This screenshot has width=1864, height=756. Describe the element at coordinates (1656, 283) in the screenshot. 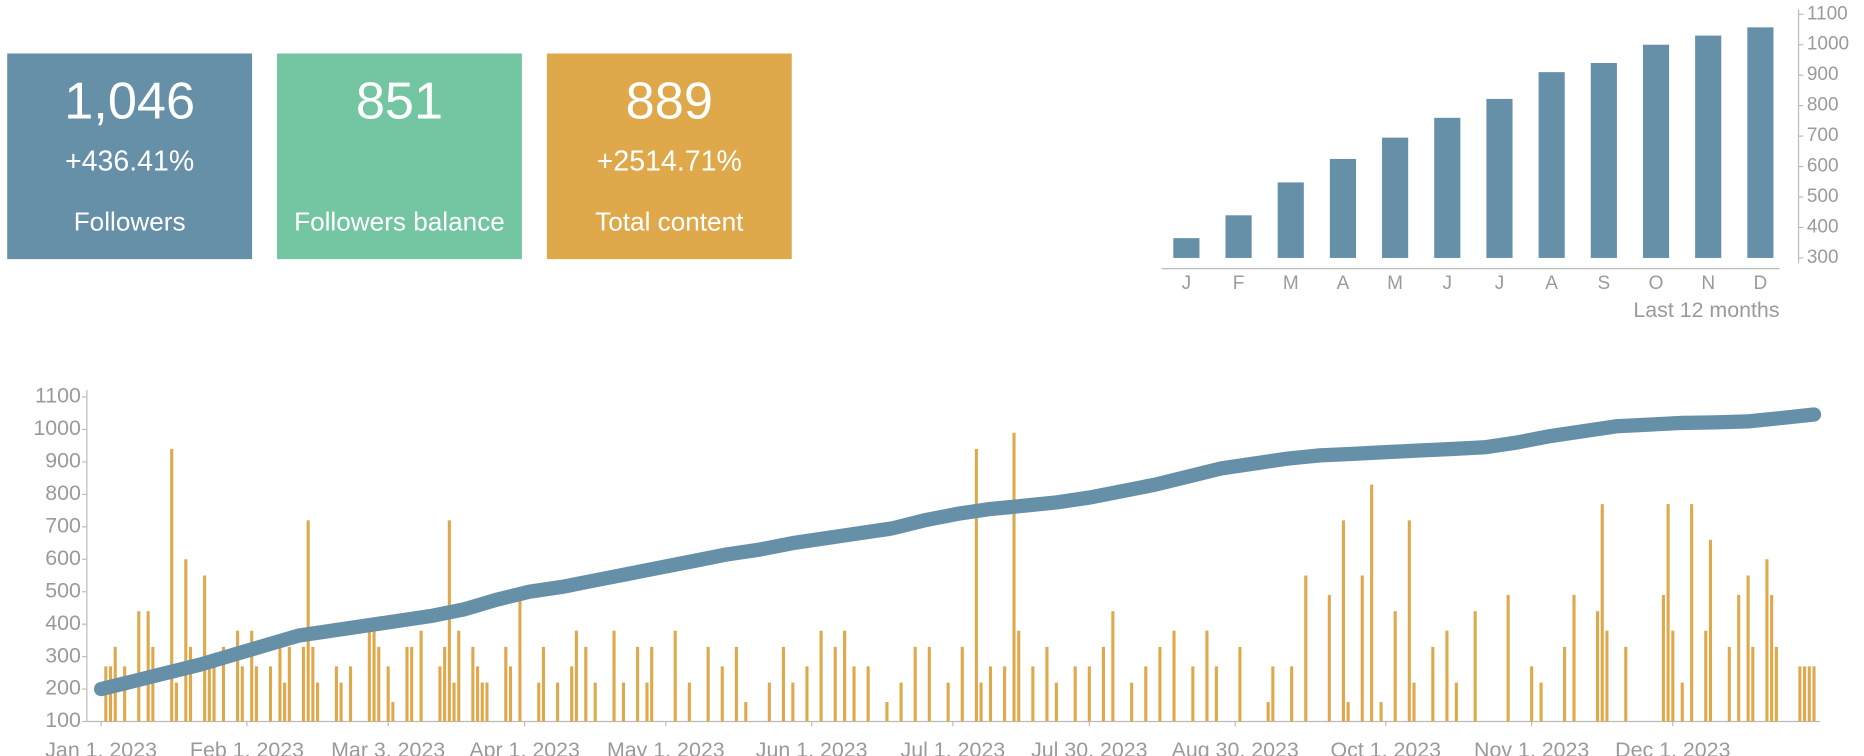

I see `x-tick-label: O` at that location.